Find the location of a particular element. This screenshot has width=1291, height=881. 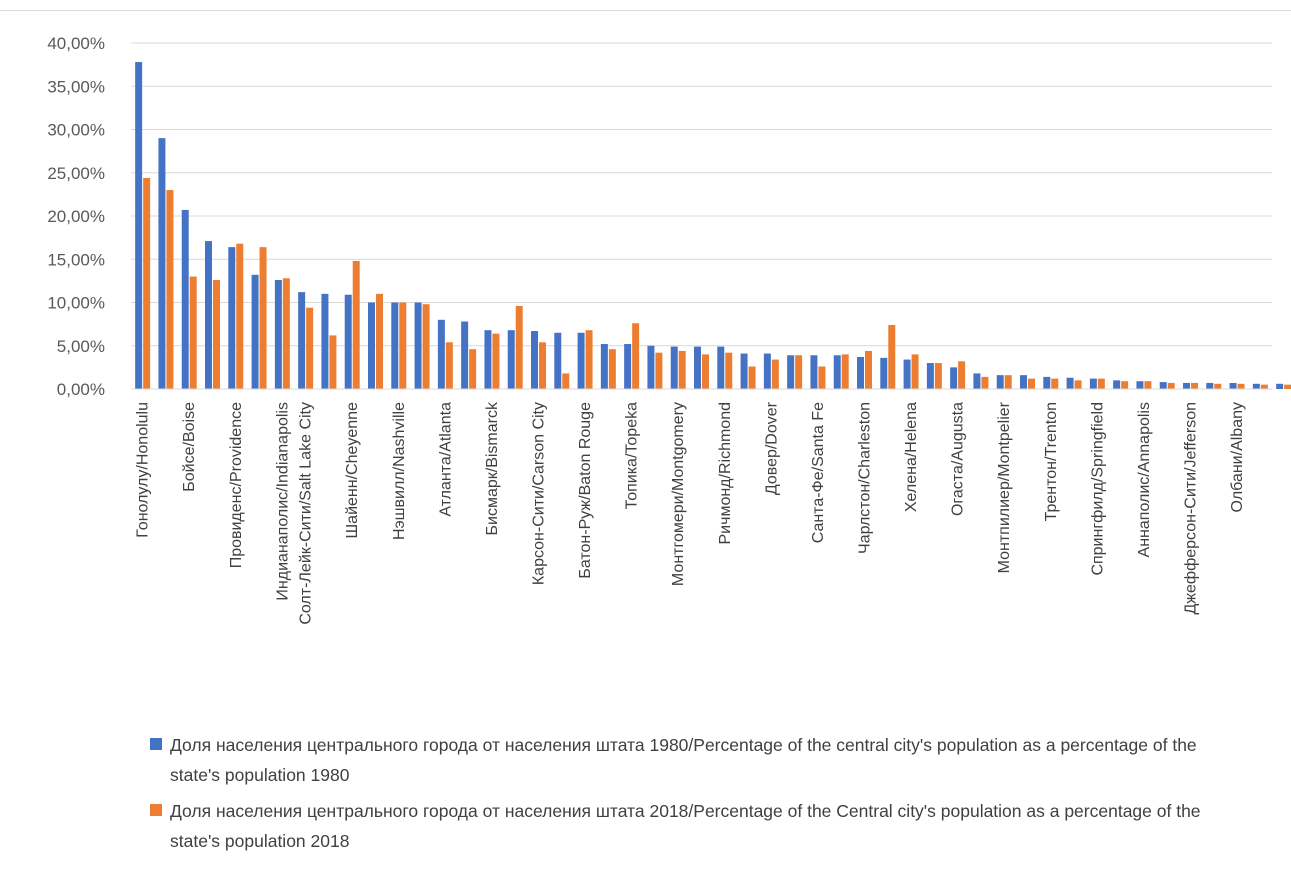

x-category-label: Огаста/Augusta is located at coordinates (958, 459).